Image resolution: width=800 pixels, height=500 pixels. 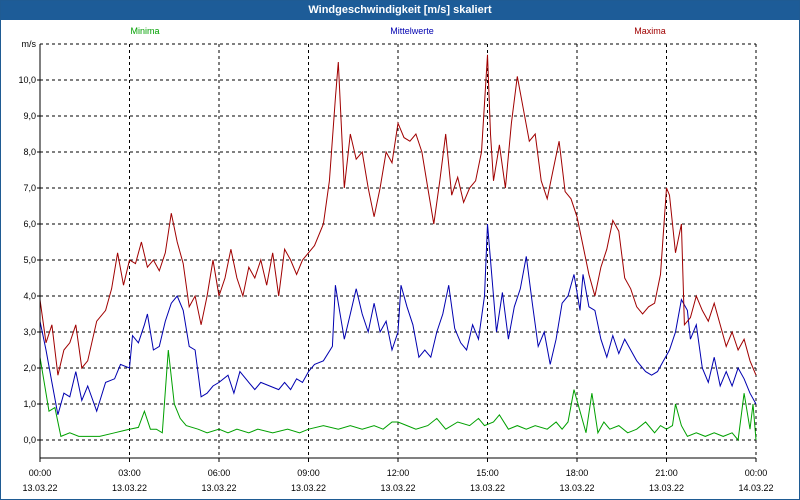 What do you see at coordinates (29, 44) in the screenshot?
I see `y-axis-label: m/s` at bounding box center [29, 44].